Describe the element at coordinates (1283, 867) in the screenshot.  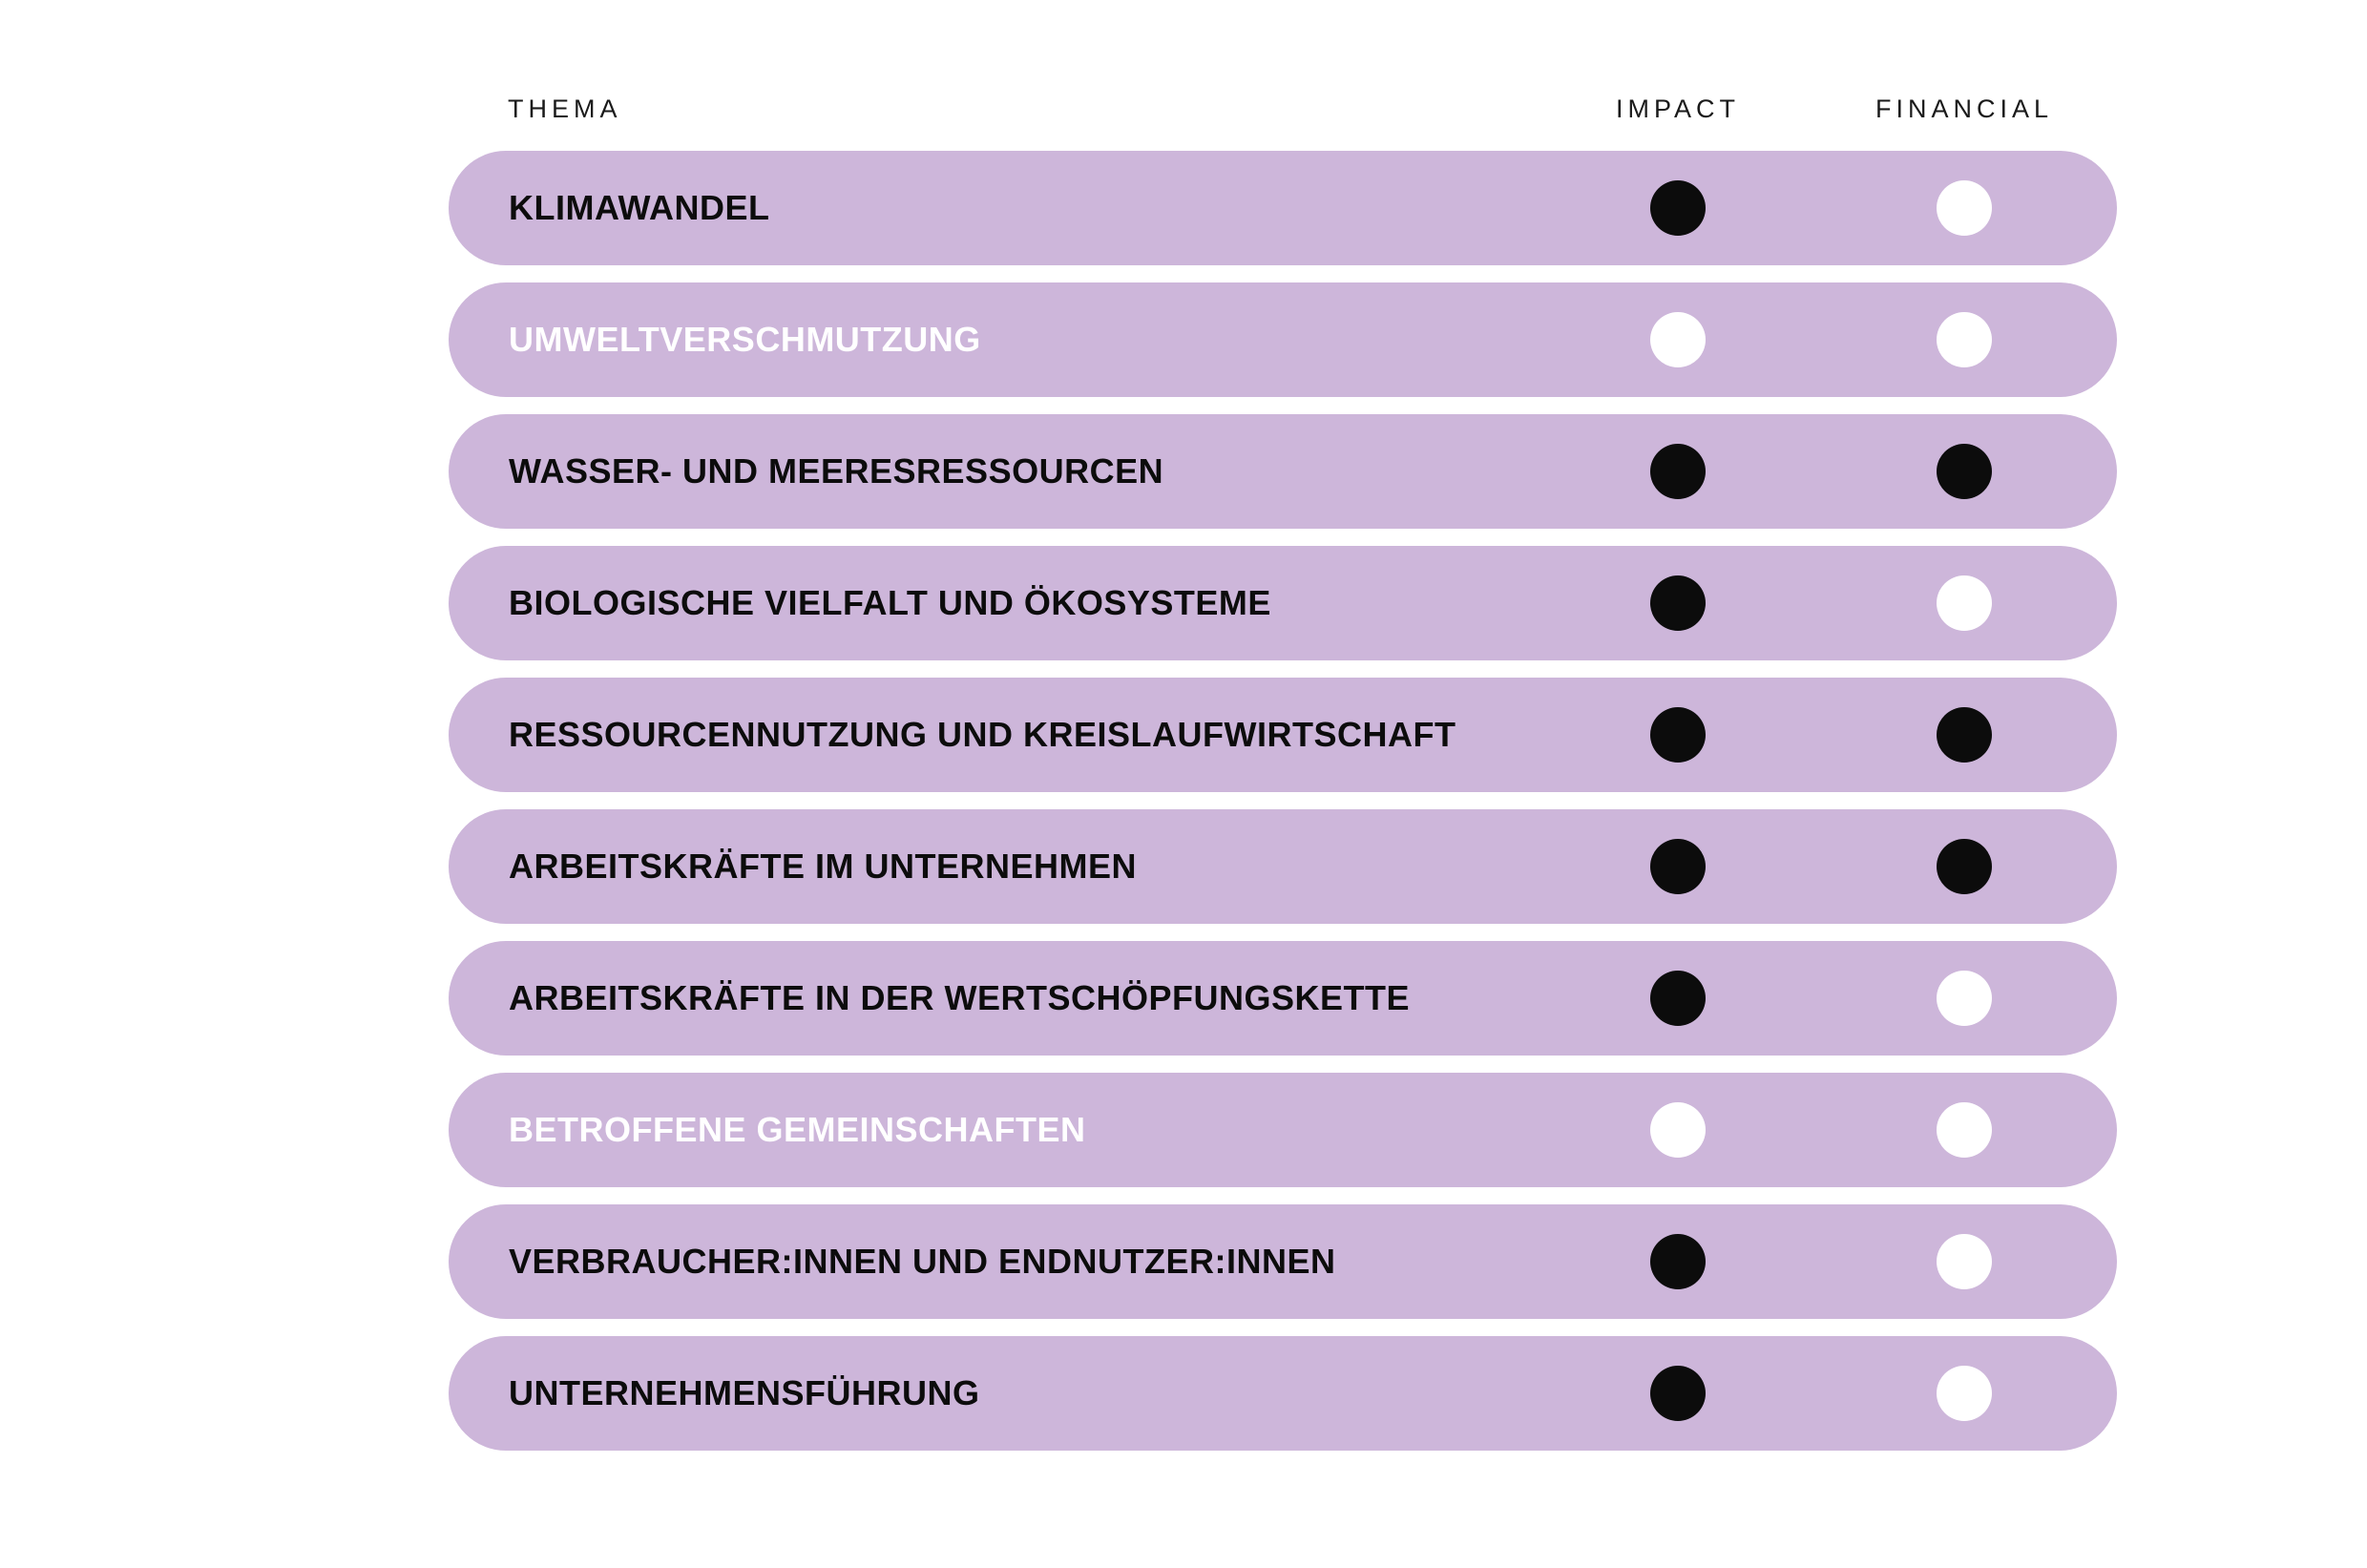
I see `table-row: ARBEITSKRÄFTE IM UNTERNEHMEN` at that location.